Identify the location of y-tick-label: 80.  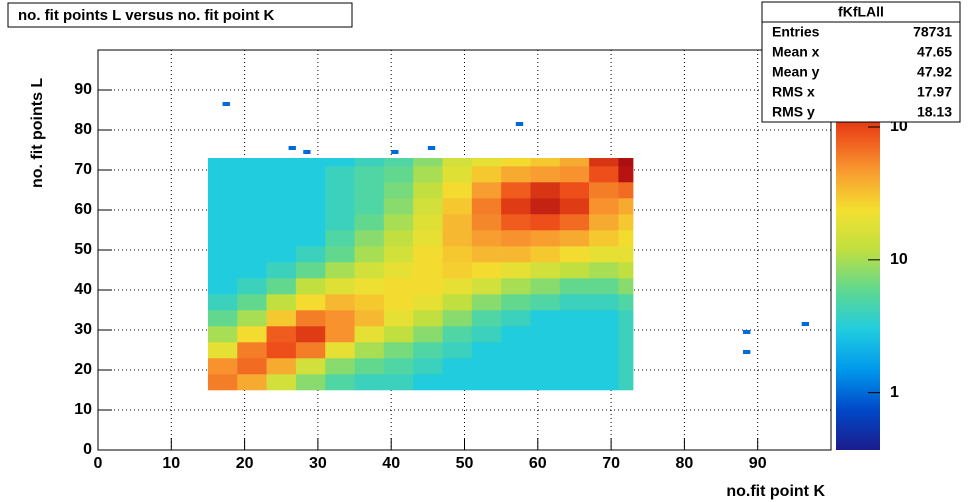
(83, 129).